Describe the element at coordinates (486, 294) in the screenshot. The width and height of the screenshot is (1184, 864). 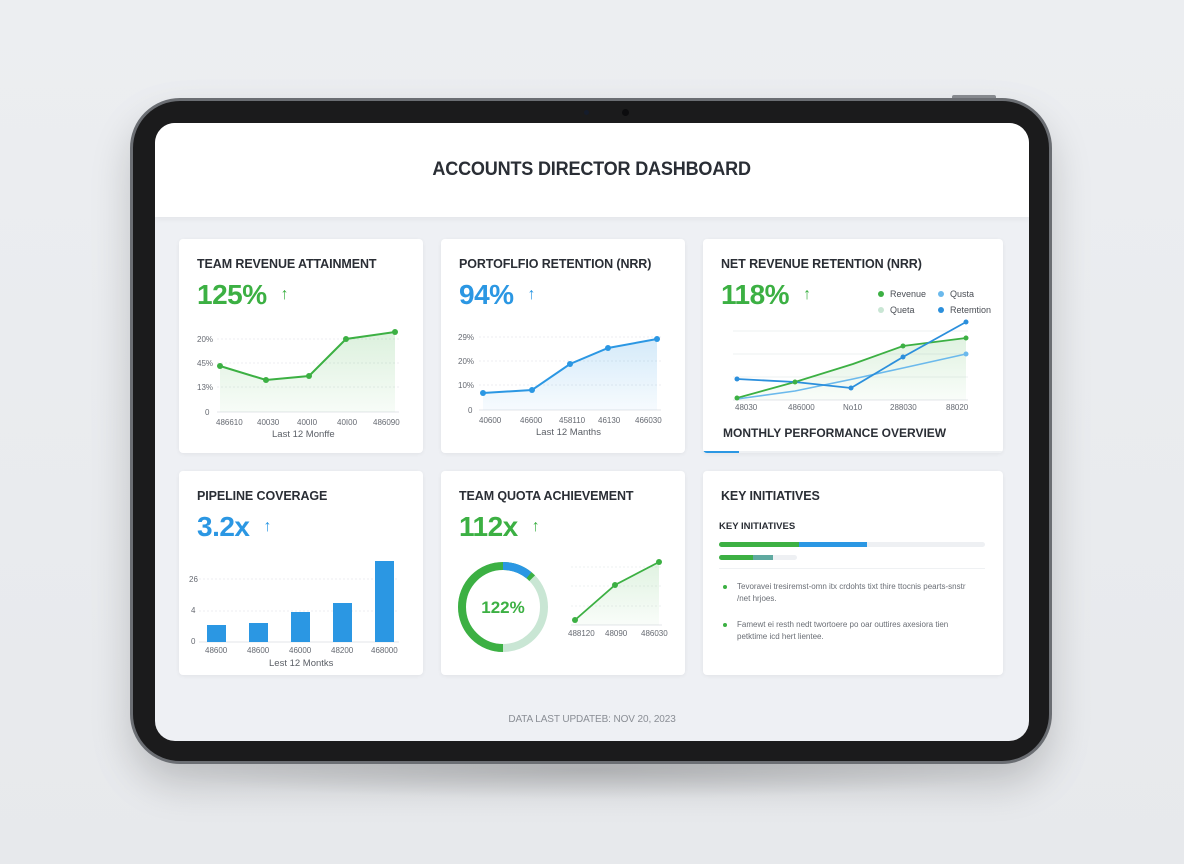
I see `kpi-value: 94%` at that location.